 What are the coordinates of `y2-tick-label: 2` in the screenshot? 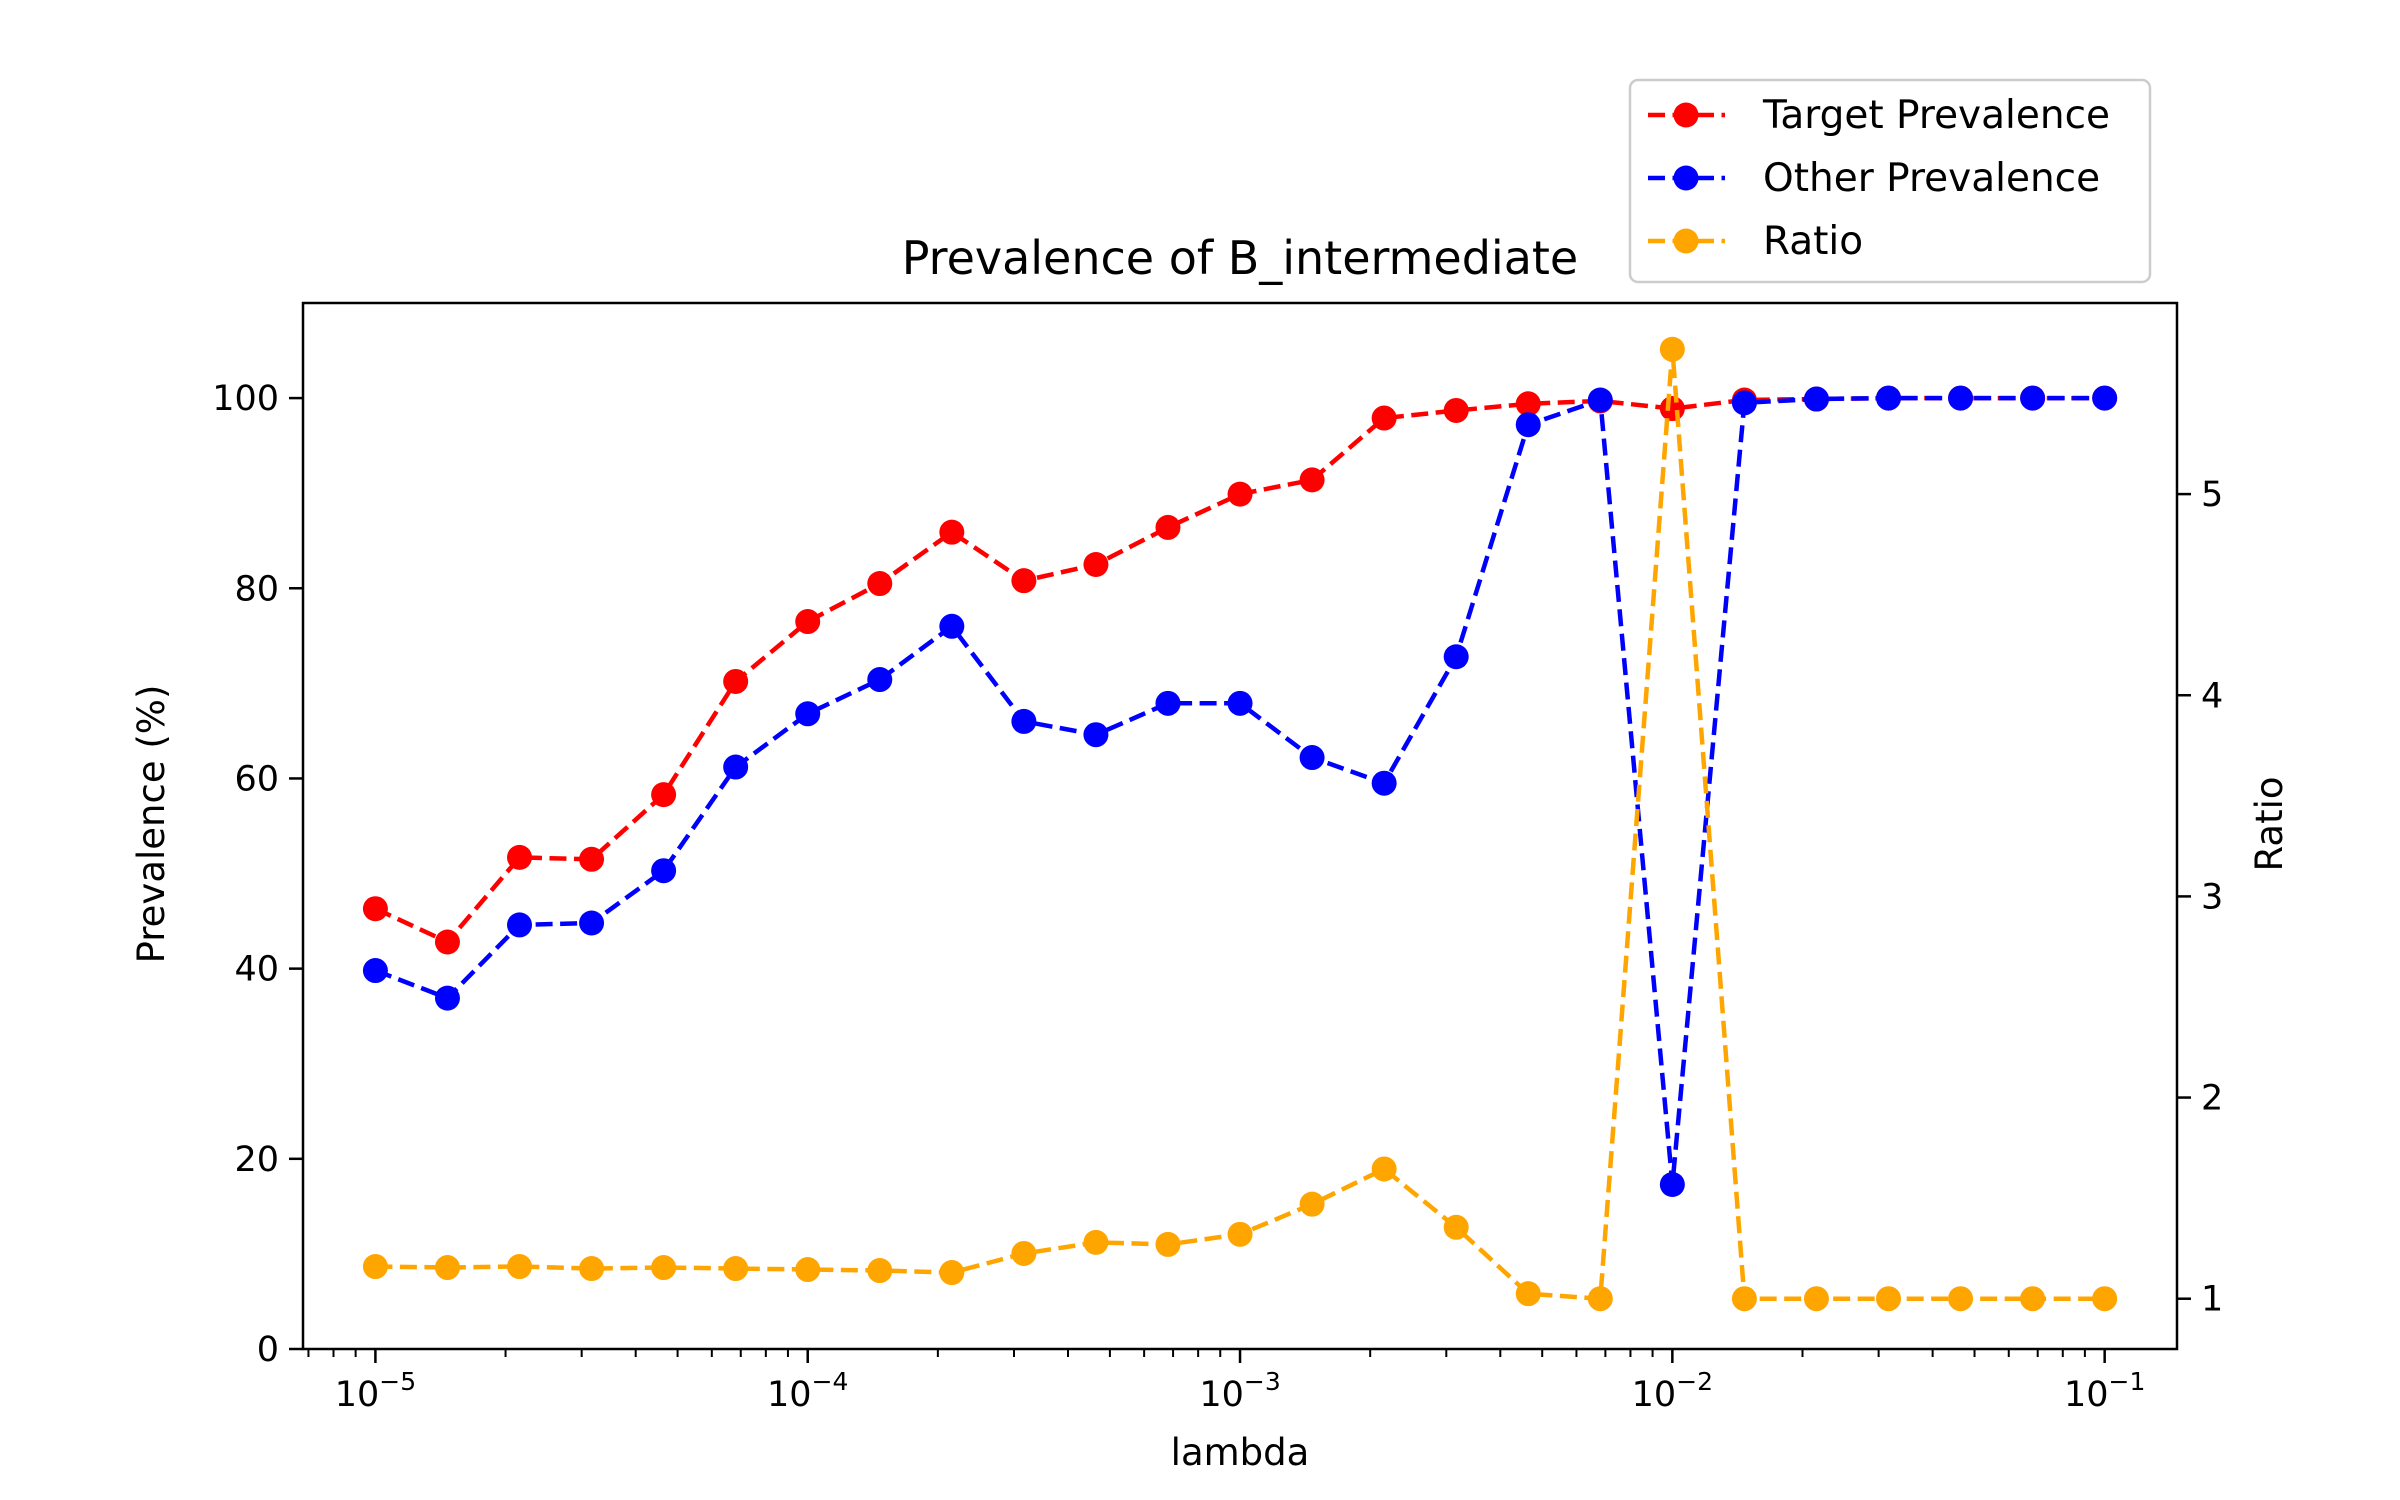 It's located at (2212, 1099).